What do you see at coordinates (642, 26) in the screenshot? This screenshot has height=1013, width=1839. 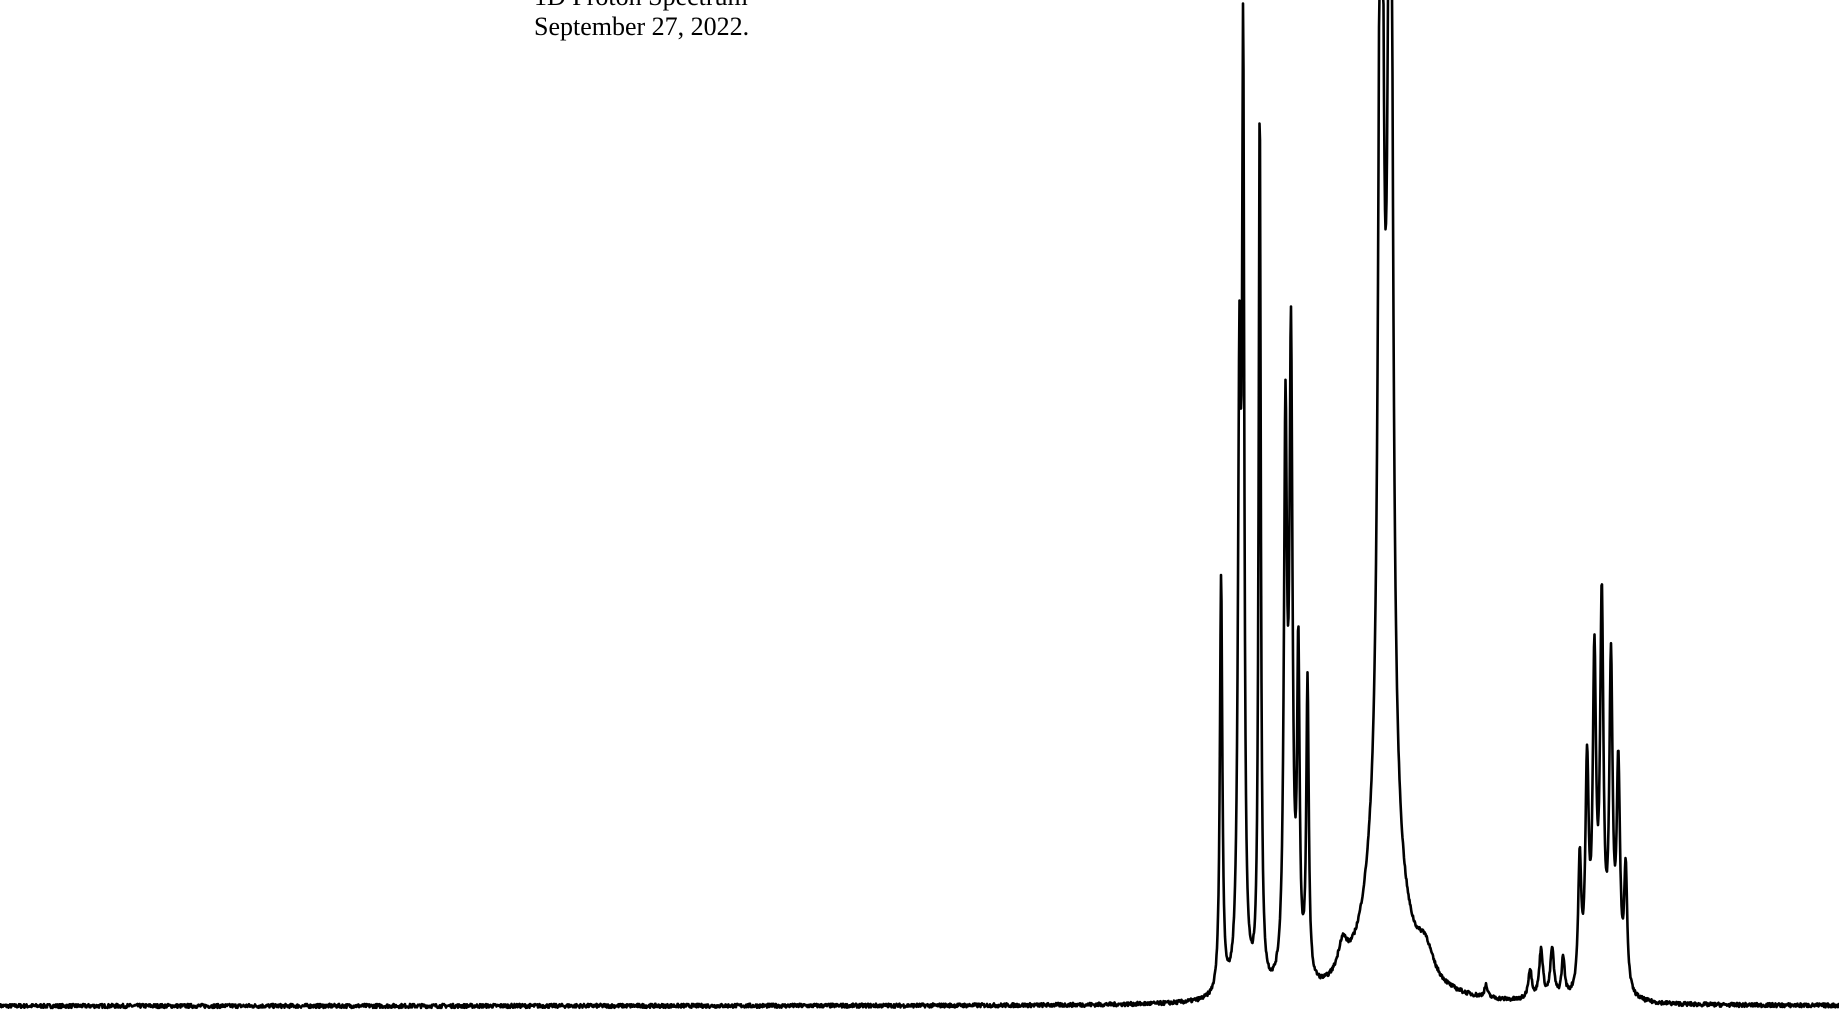 I see `caption-date: September 27, 2022.` at bounding box center [642, 26].